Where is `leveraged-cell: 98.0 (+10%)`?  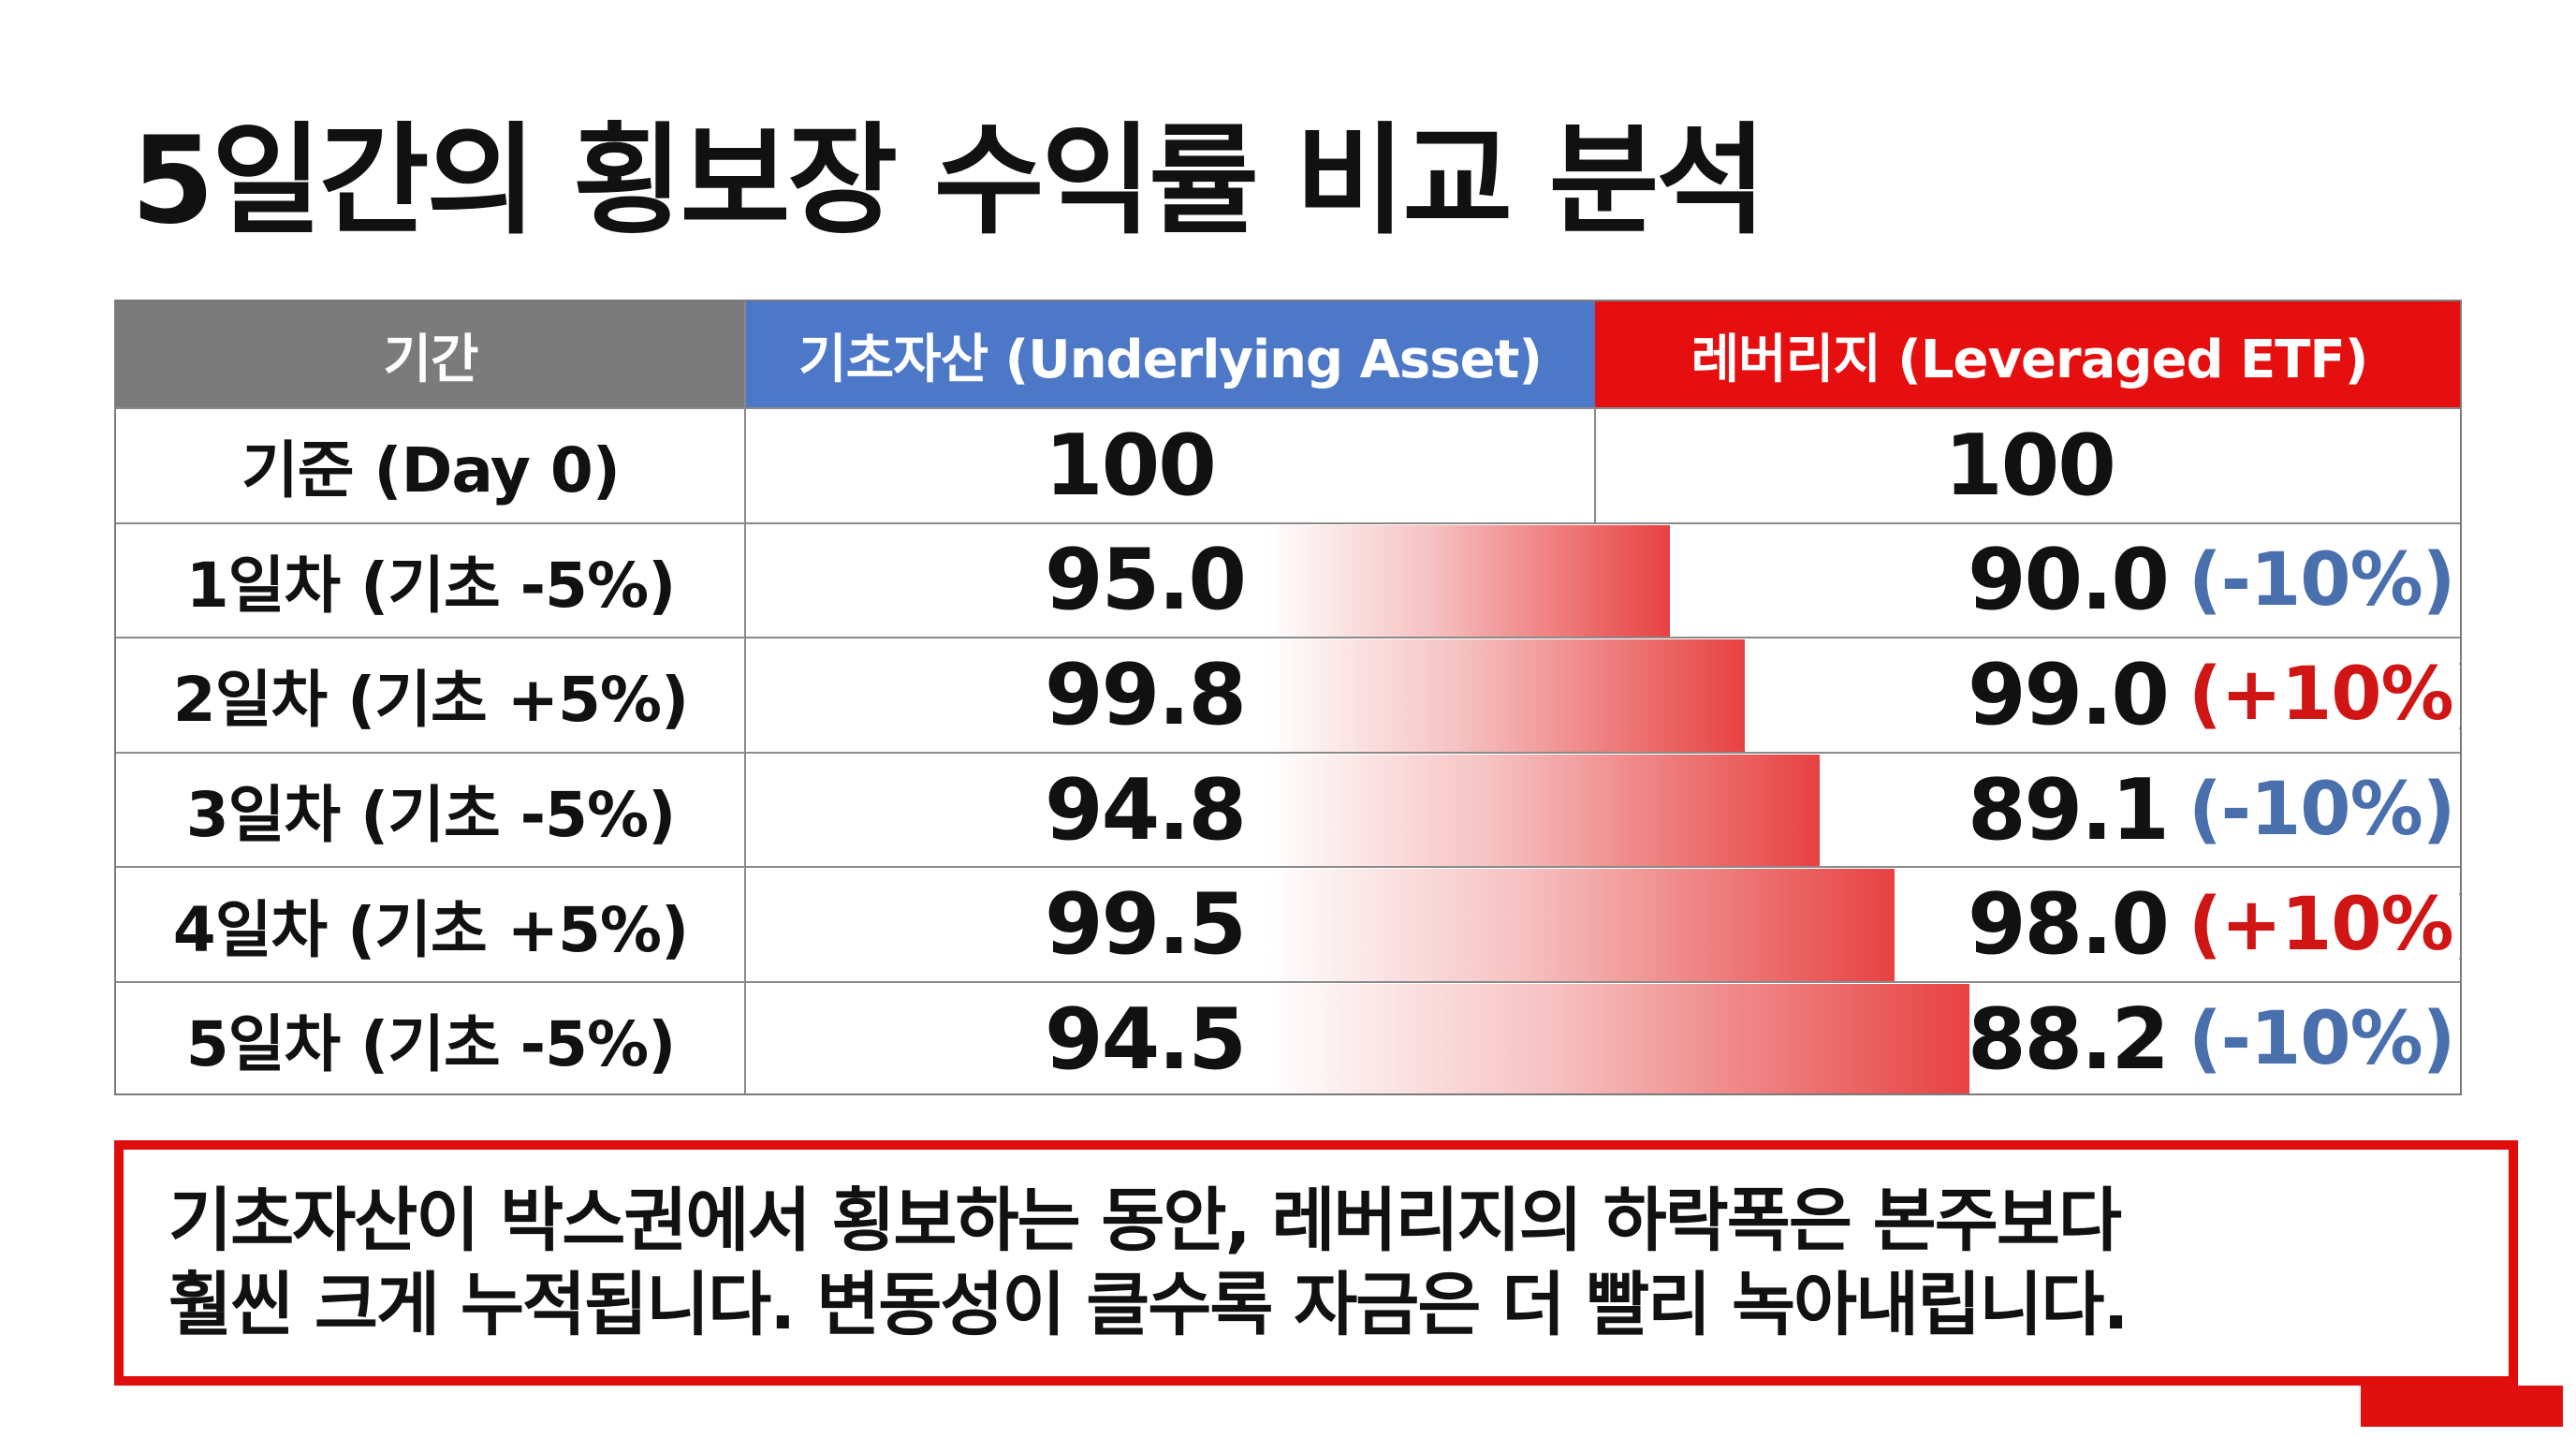
leveraged-cell: 98.0 (+10%) is located at coordinates (2214, 924).